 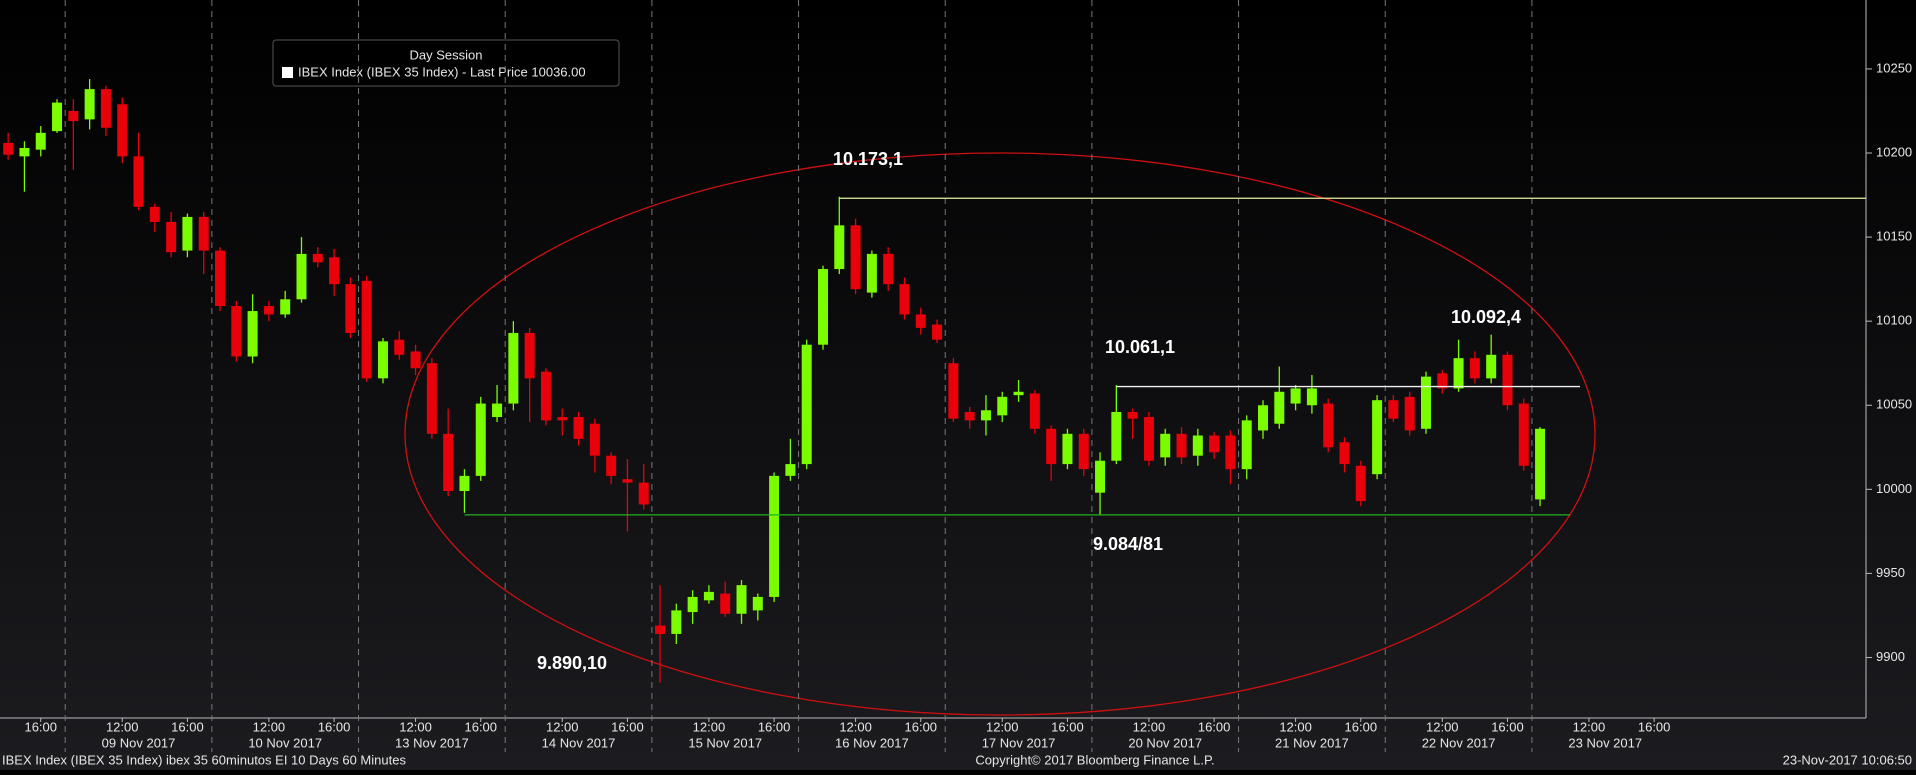 What do you see at coordinates (1019, 742) in the screenshot?
I see `date-label: 17 Nov 2017` at bounding box center [1019, 742].